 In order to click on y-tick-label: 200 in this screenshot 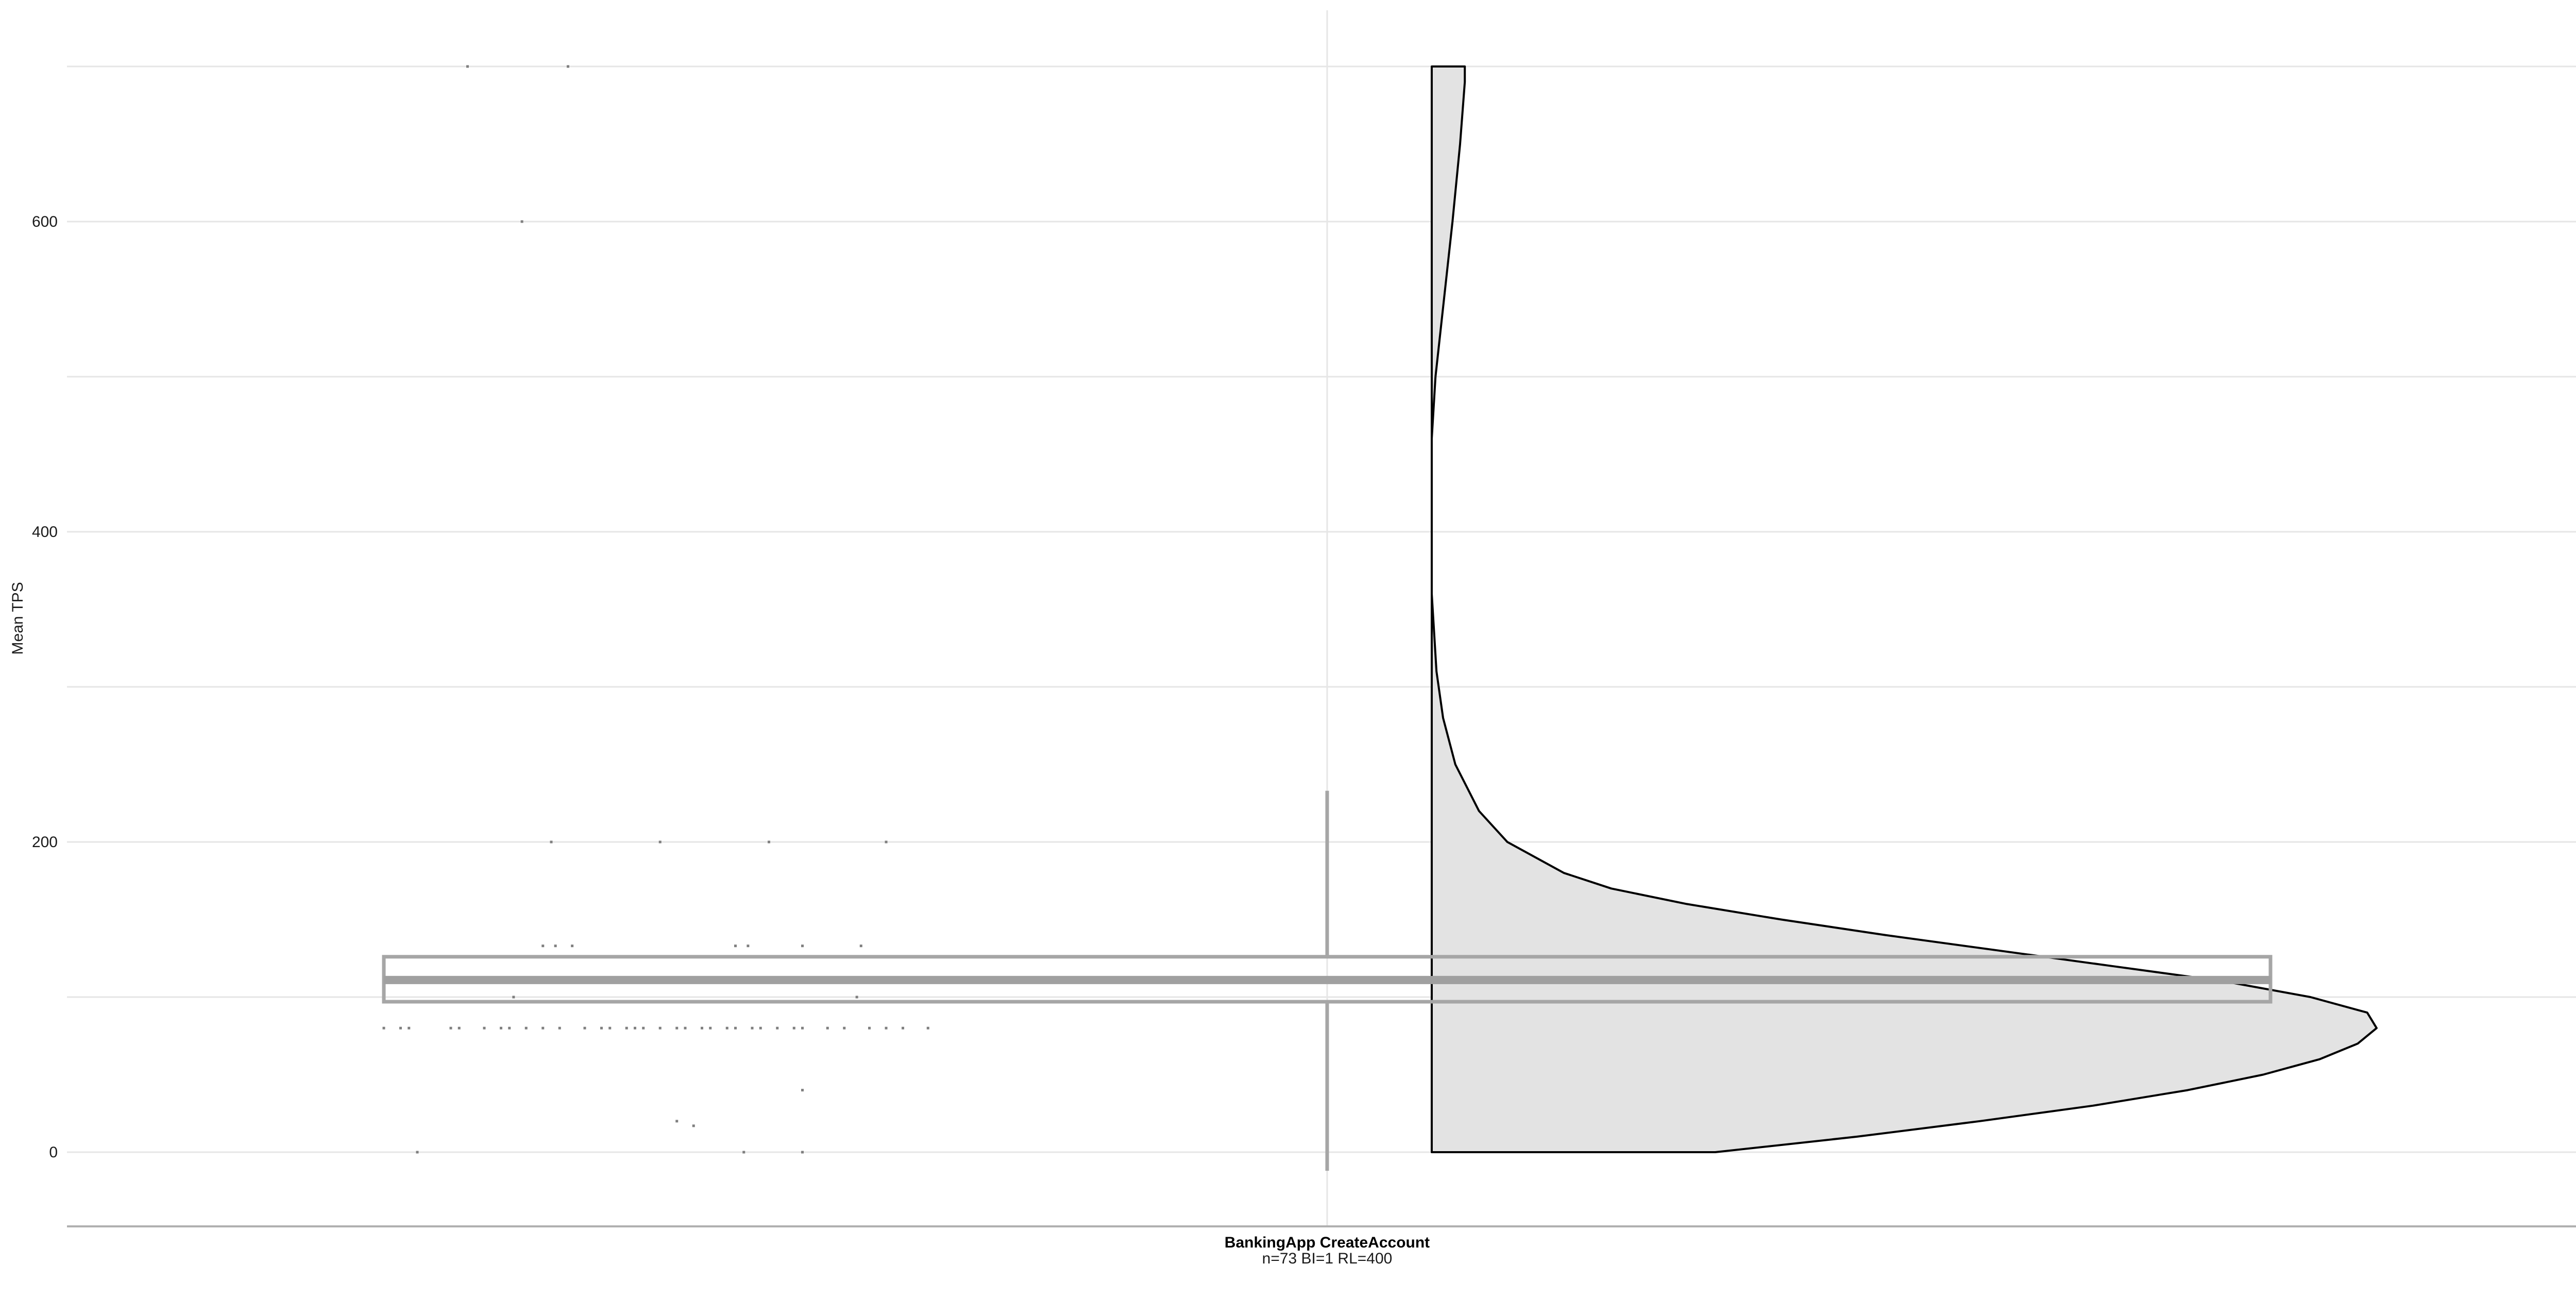, I will do `click(45, 842)`.